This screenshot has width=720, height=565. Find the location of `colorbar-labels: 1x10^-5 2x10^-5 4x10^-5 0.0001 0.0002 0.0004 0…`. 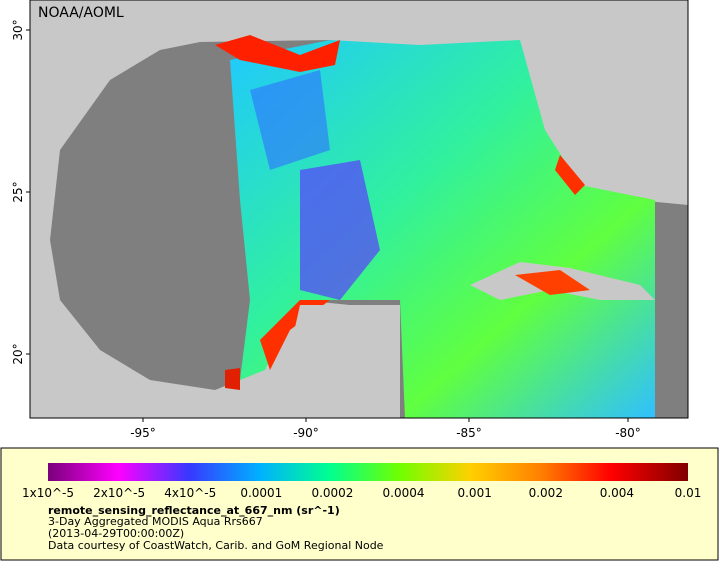

colorbar-labels: 1x10^-5 2x10^-5 4x10^-5 0.0001 0.0002 0.0004 0… is located at coordinates (361, 493).